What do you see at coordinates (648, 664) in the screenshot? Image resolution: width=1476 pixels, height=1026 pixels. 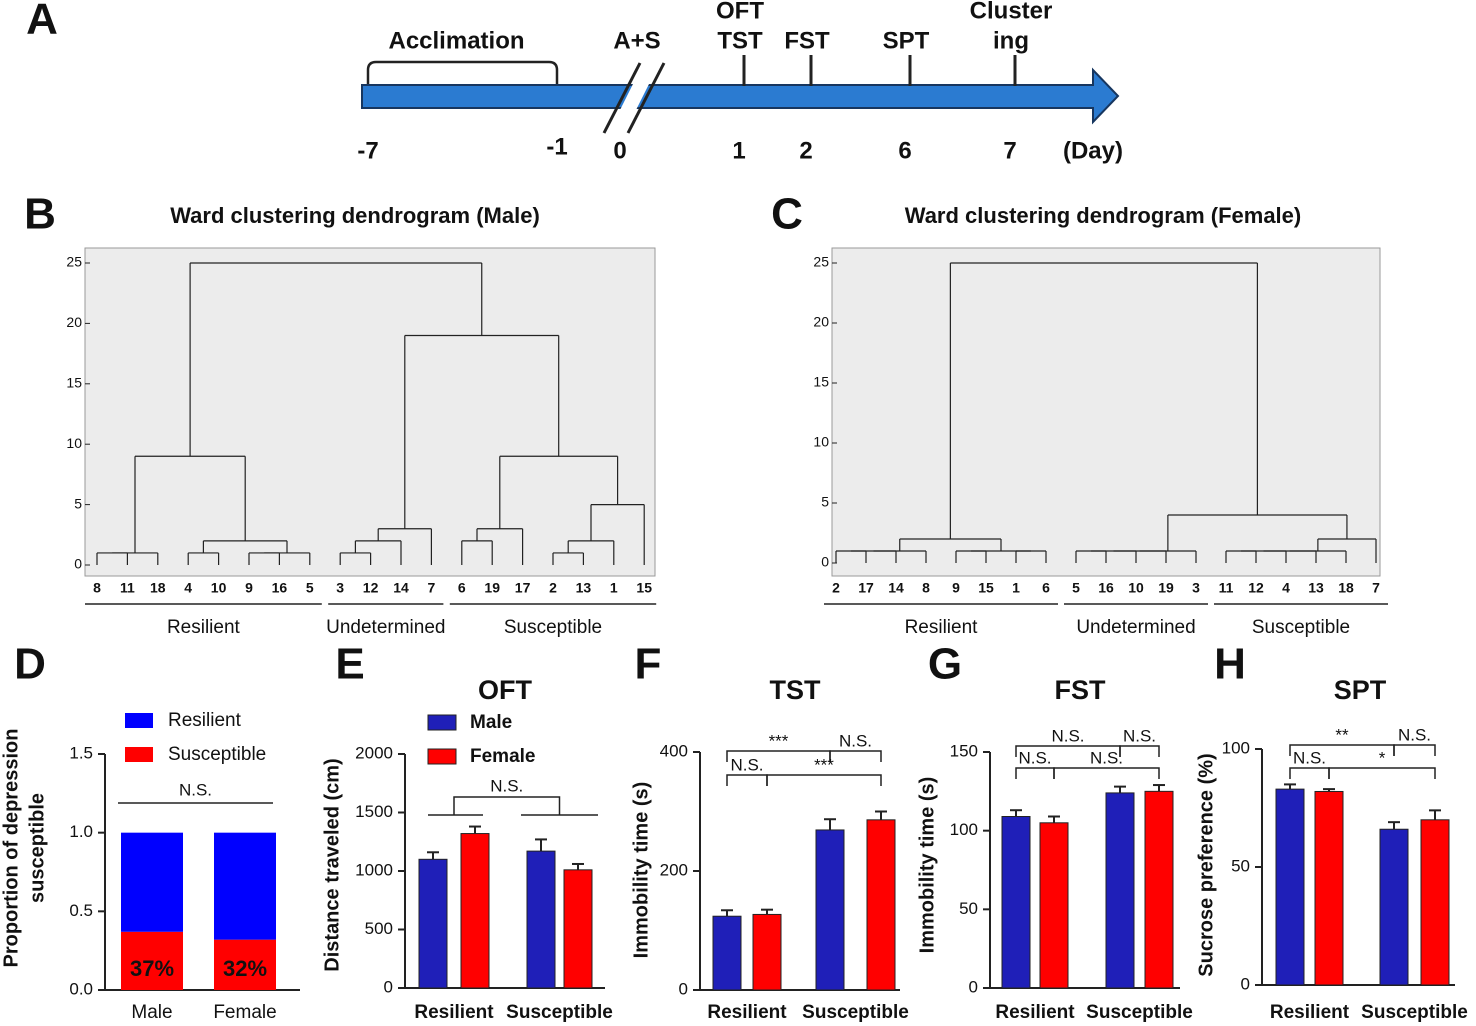 I see `panel-letter: F` at bounding box center [648, 664].